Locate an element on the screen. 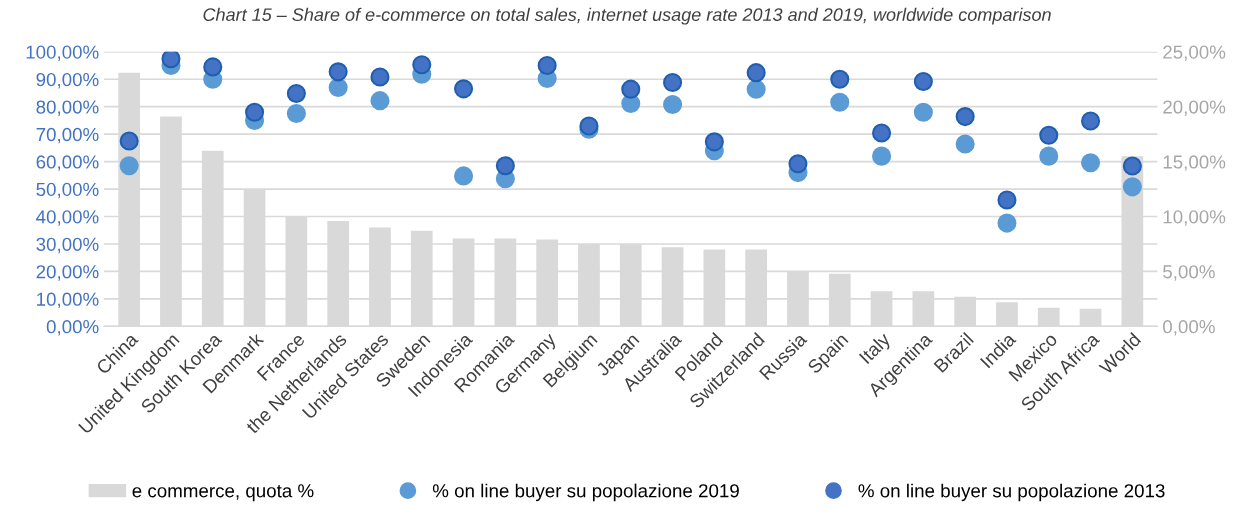 Image resolution: width=1254 pixels, height=518 pixels. y2-tick-label: 20,00% is located at coordinates (1194, 108).